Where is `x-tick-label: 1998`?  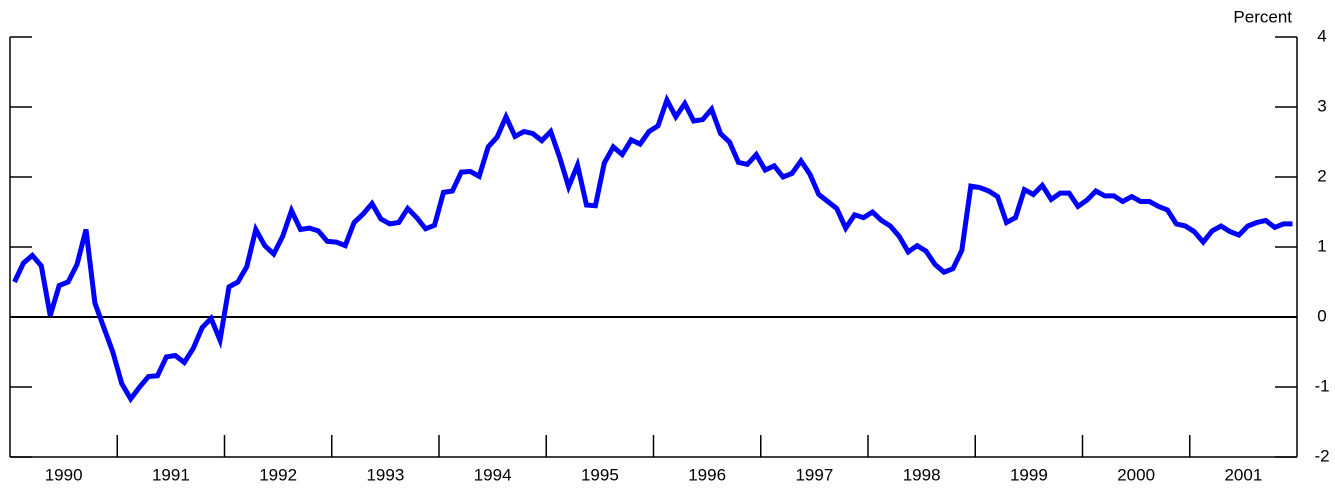 x-tick-label: 1998 is located at coordinates (922, 474).